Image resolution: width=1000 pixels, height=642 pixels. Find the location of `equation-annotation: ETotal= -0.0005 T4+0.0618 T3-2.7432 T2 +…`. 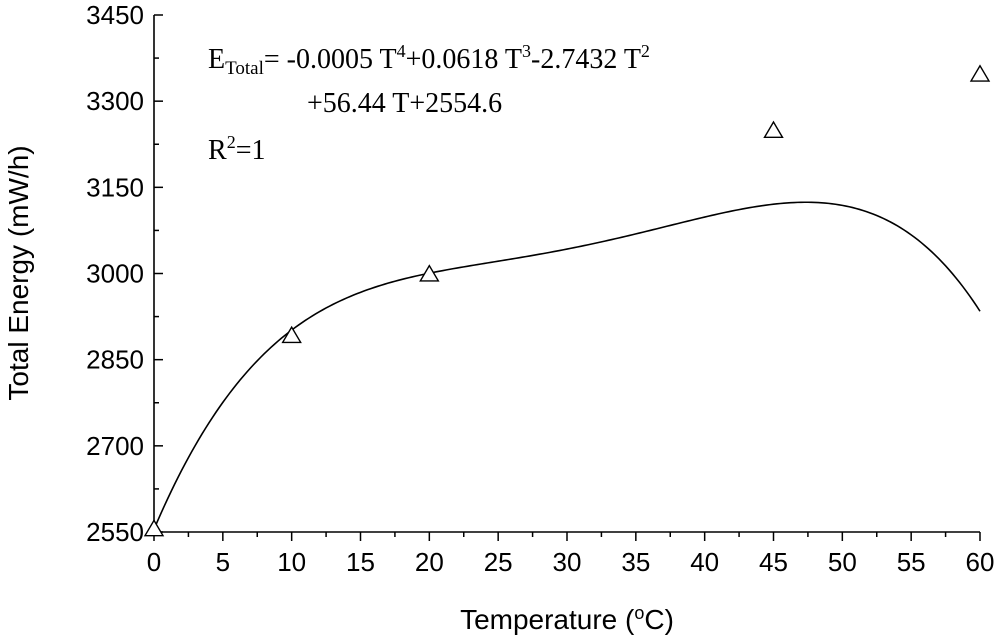

equation-annotation: ETotal= -0.0005 T4+0.0618 T3-2.7432 T2 +… is located at coordinates (429, 103).